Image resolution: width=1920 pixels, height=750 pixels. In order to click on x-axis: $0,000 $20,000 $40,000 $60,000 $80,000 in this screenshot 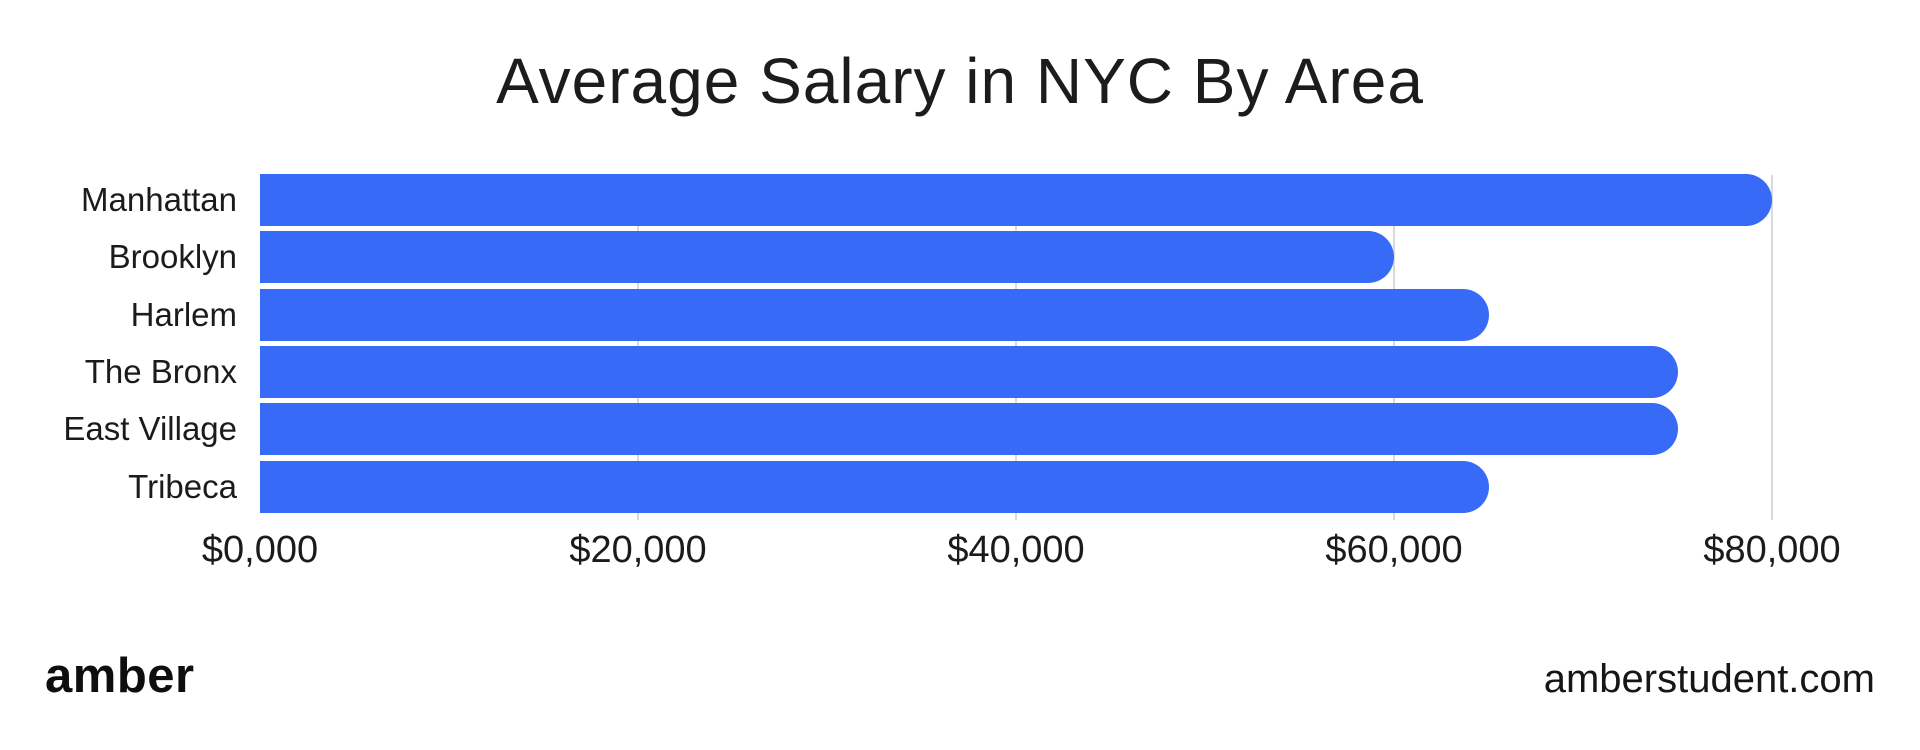, I will do `click(1021, 550)`.